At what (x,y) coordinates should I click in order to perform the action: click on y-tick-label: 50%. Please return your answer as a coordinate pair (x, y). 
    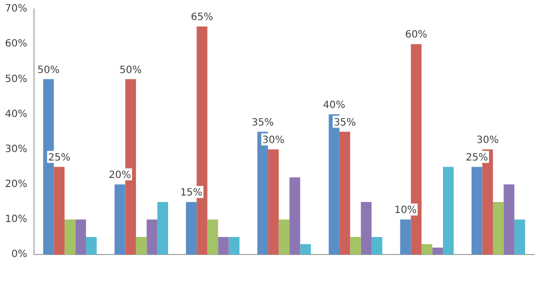
    Looking at the image, I should click on (16, 79).